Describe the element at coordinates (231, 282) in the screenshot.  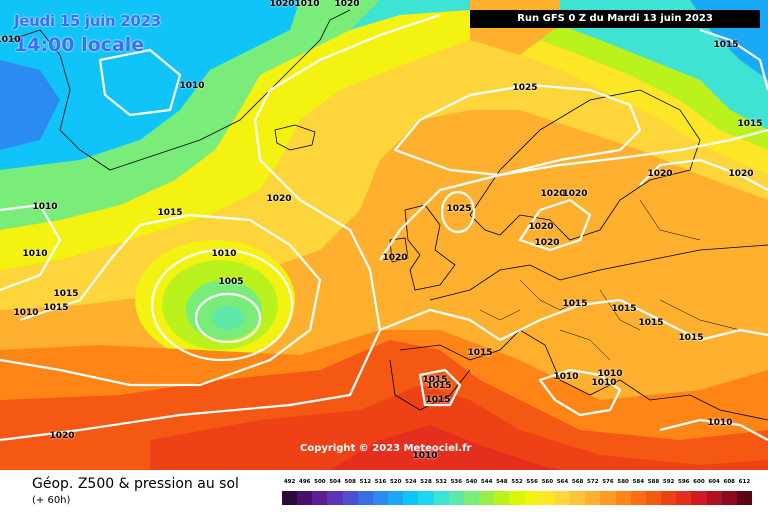
I see `isobar-label: 1005` at that location.